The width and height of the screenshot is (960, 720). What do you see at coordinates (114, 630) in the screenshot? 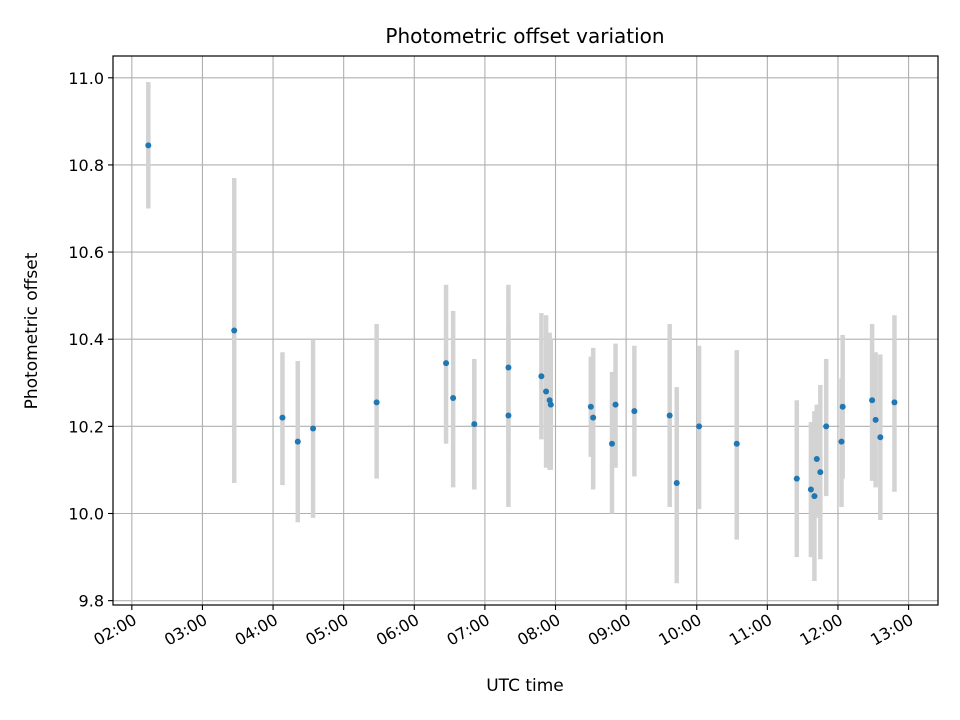
I see `x-tick-label: 02:00` at bounding box center [114, 630].